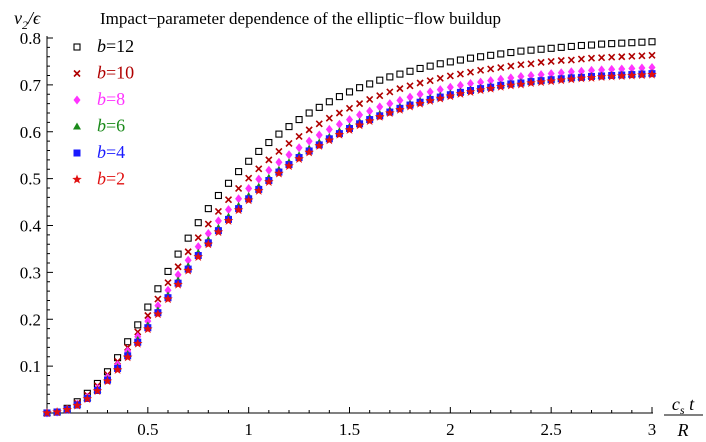 The height and width of the screenshot is (442, 706). What do you see at coordinates (551, 429) in the screenshot?
I see `x-tick-label: 2.5` at bounding box center [551, 429].